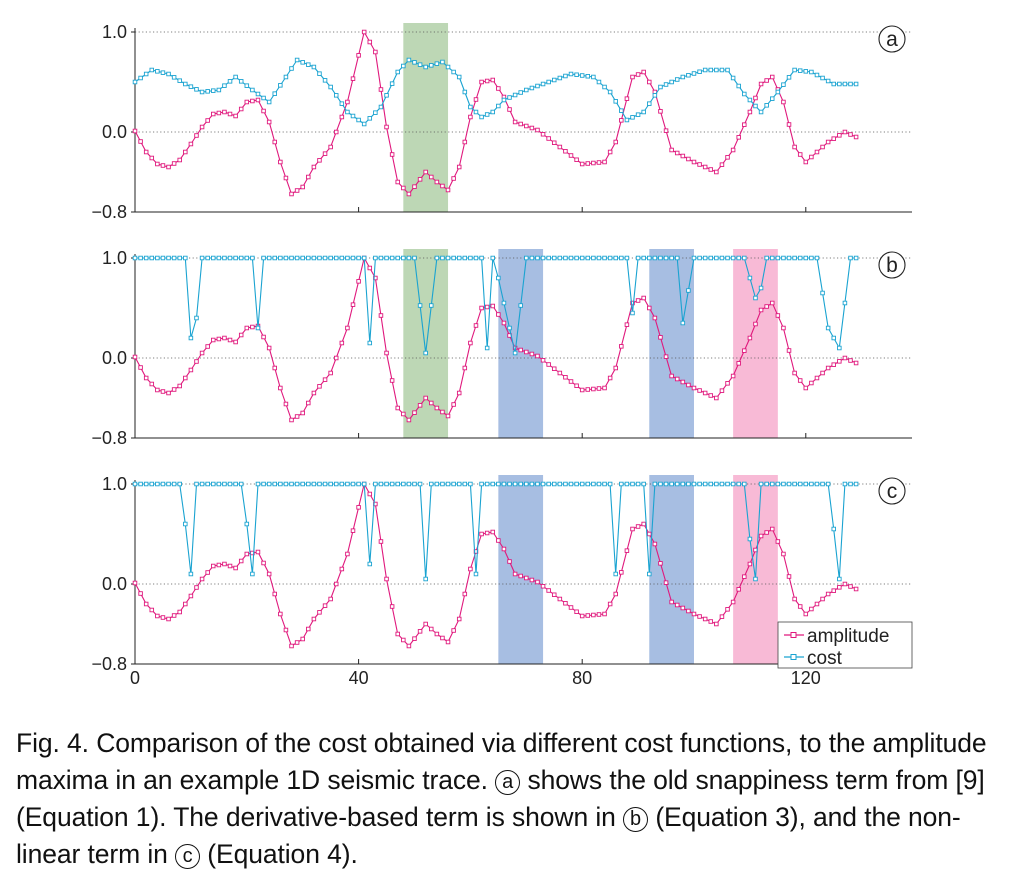  I want to click on y-tick-label-a-0: 1.0, so click(114, 32).